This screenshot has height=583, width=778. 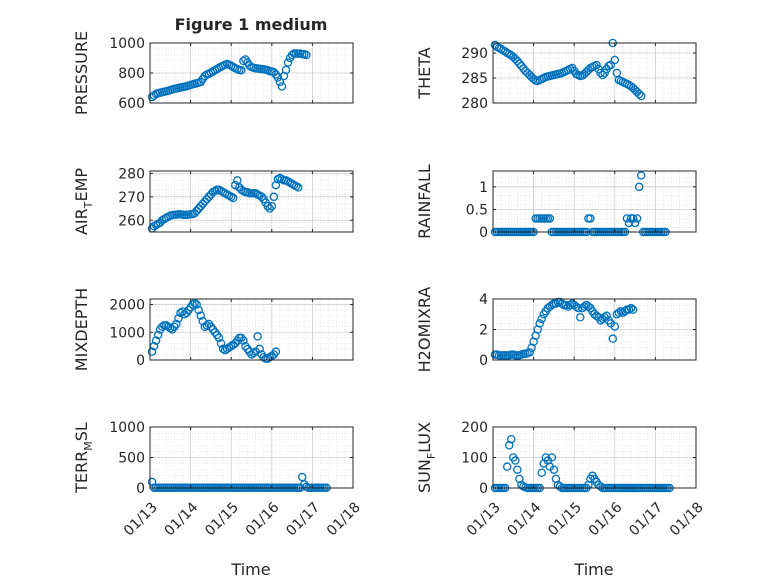 What do you see at coordinates (141, 519) in the screenshot?
I see `x-tick-label: 01/13` at bounding box center [141, 519].